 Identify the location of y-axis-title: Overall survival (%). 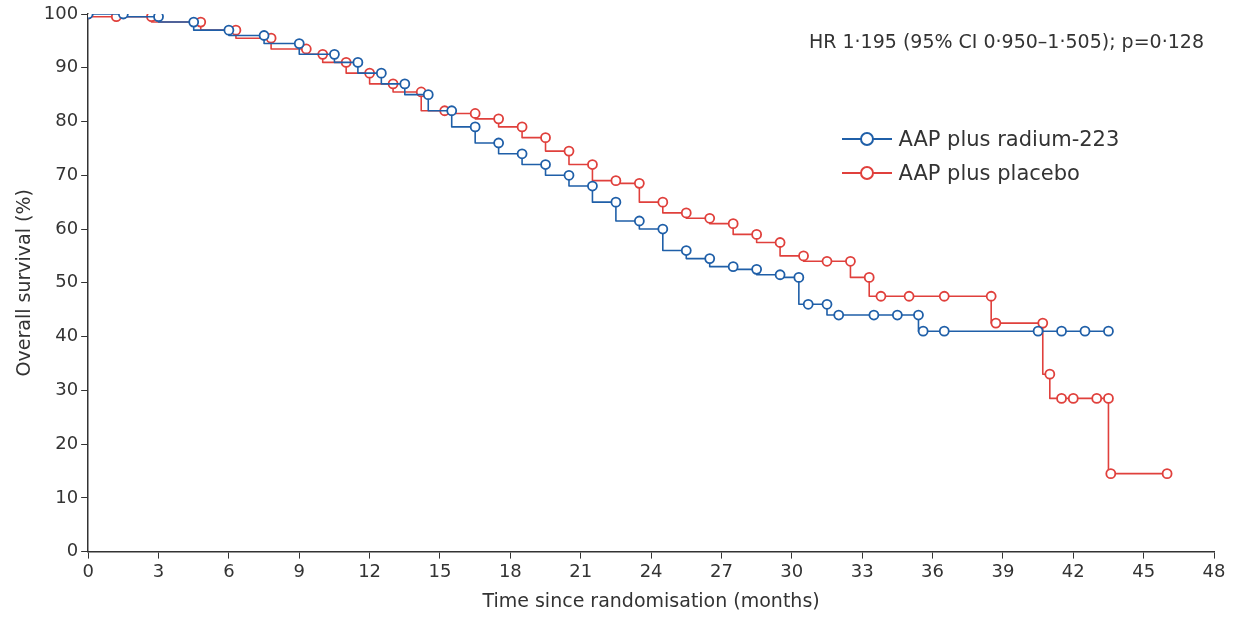
(23, 283).